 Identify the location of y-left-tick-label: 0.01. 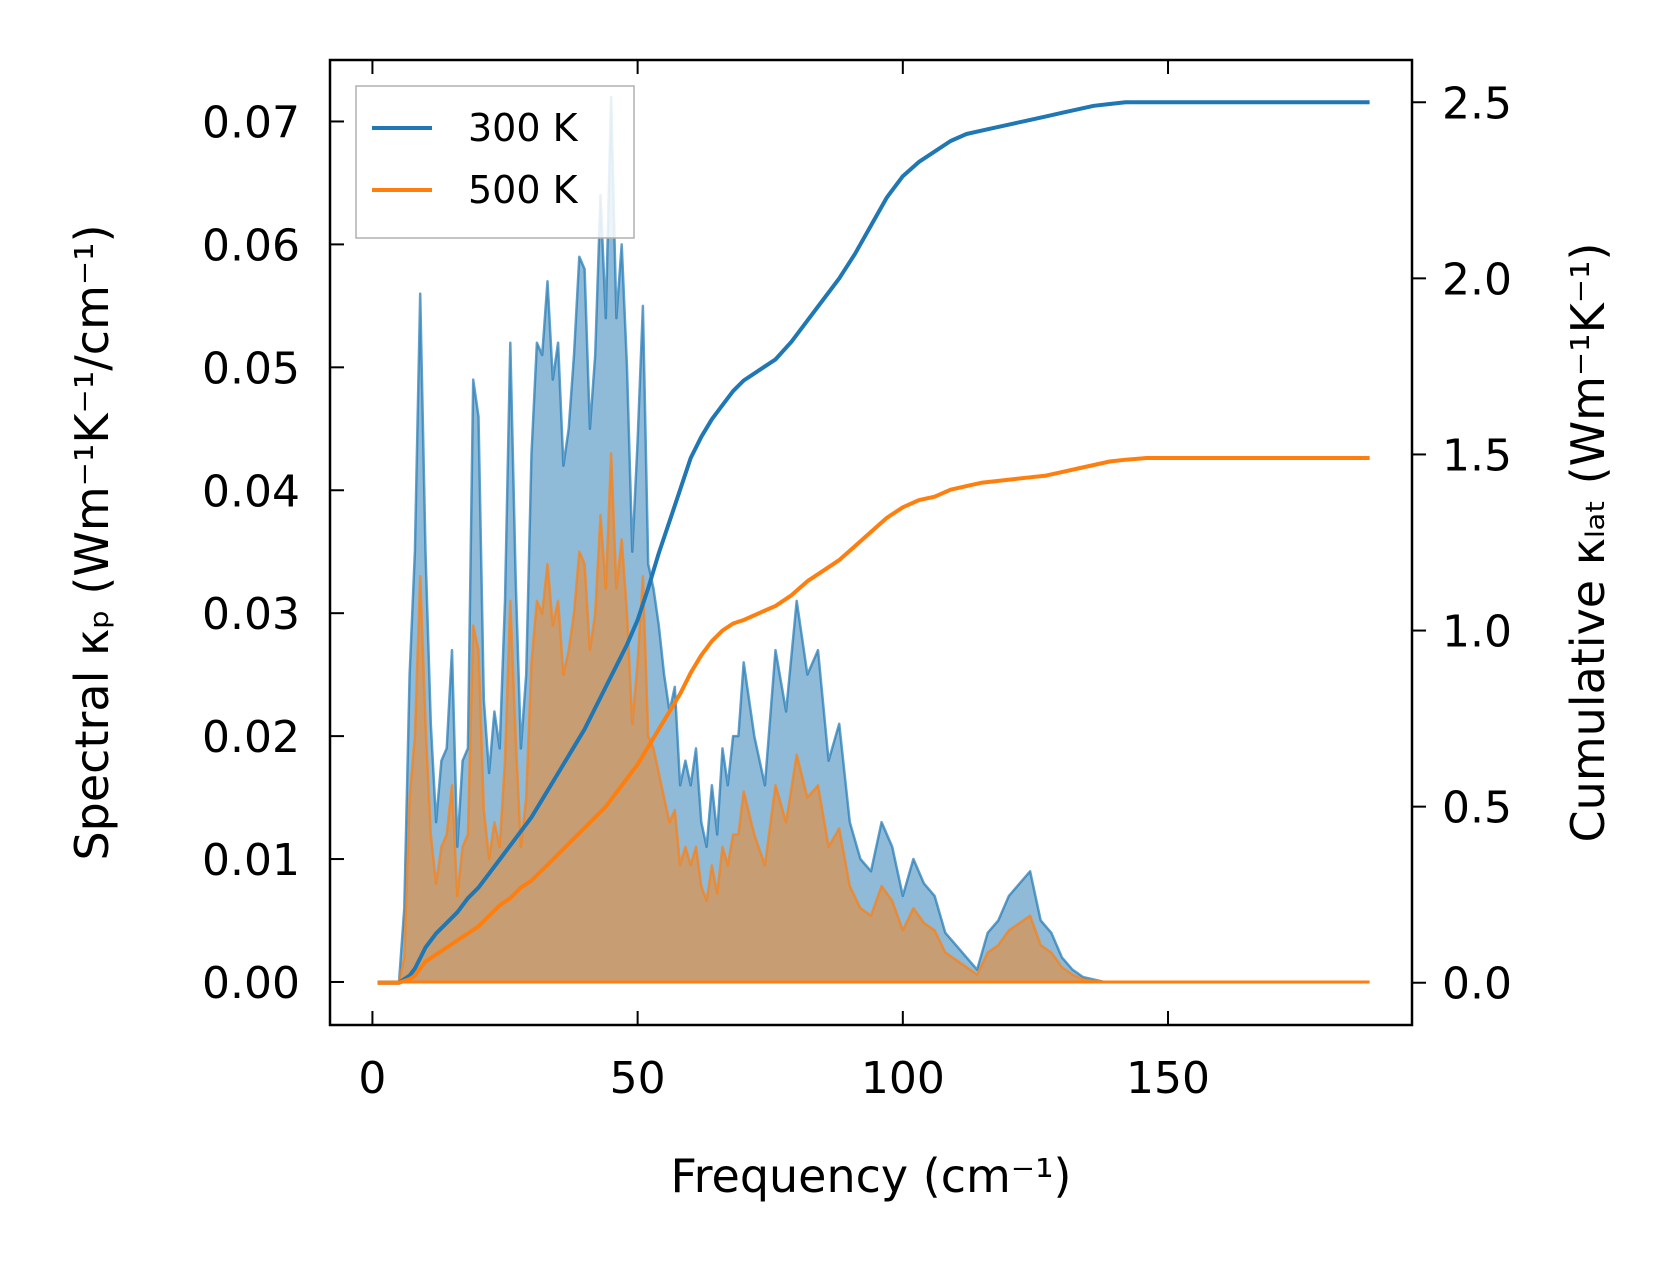
(251, 860).